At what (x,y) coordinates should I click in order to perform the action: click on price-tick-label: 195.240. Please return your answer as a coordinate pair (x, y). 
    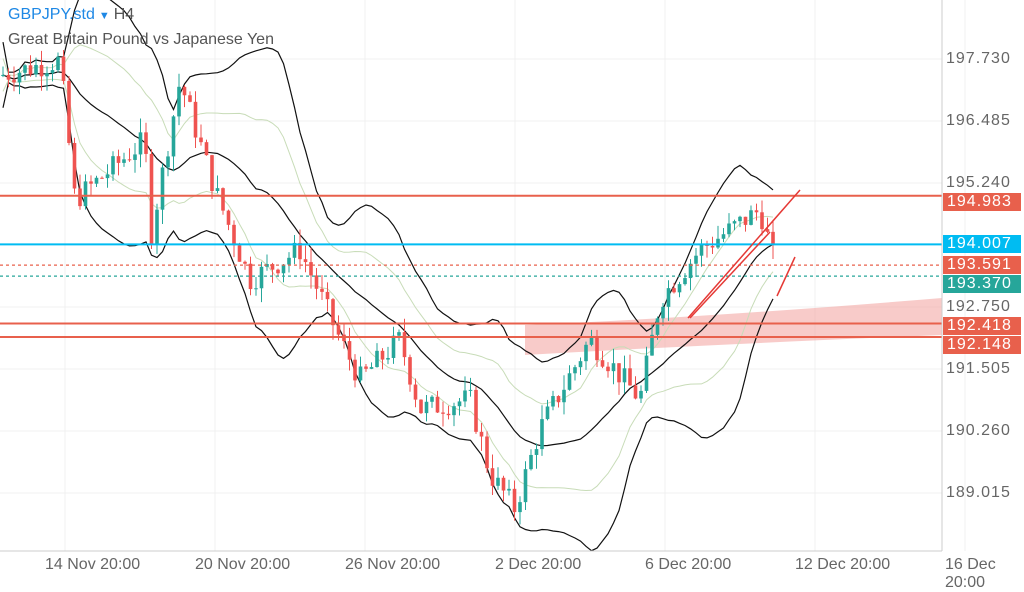
    Looking at the image, I should click on (978, 182).